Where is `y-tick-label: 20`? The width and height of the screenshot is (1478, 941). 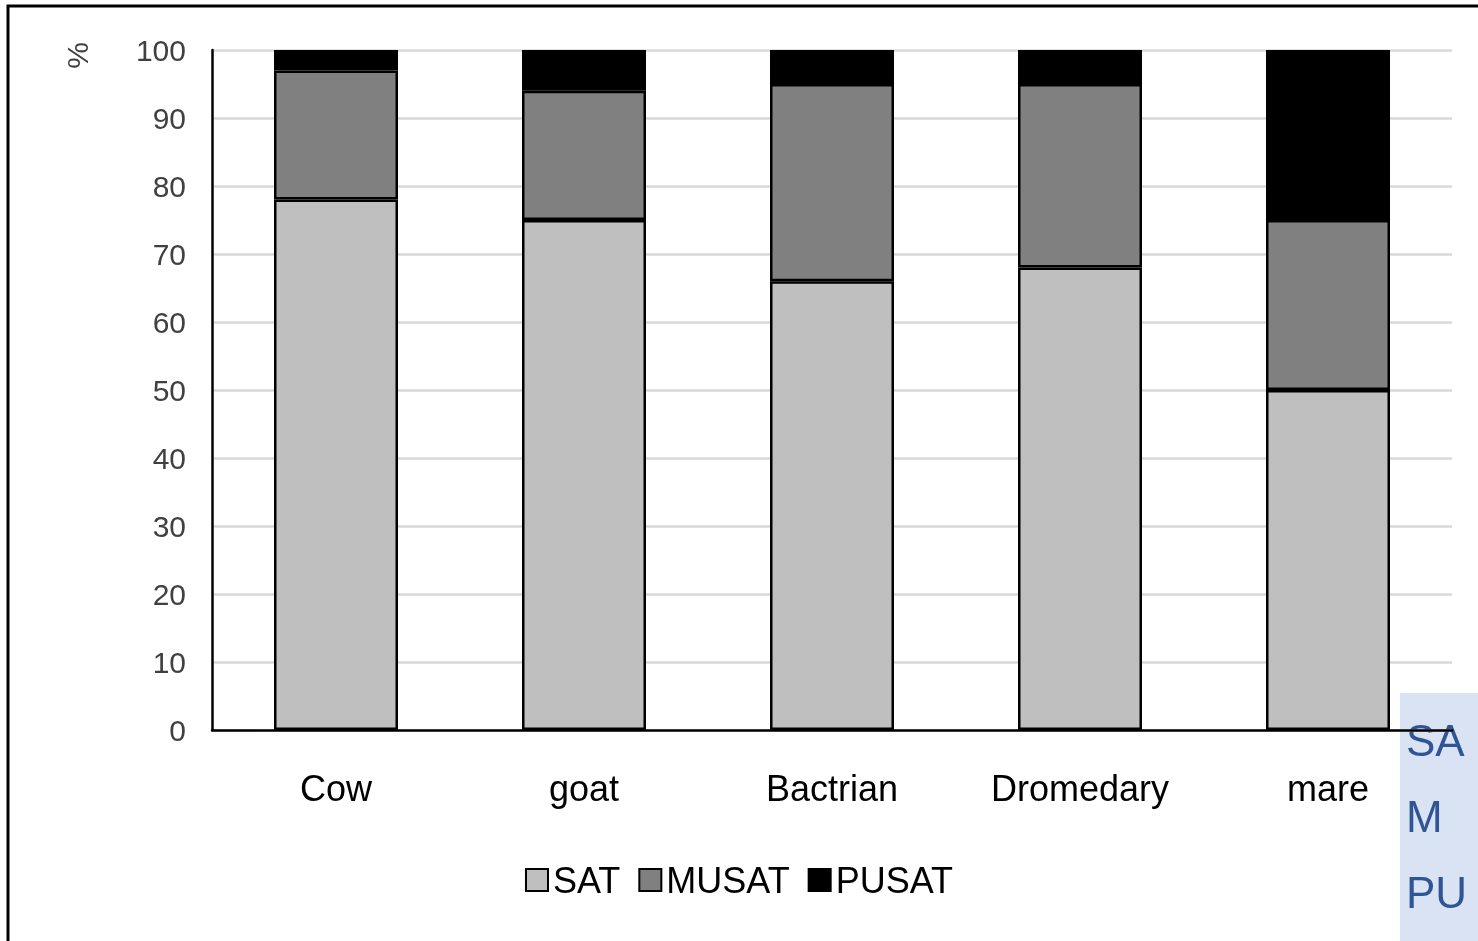
y-tick-label: 20 is located at coordinates (169, 594).